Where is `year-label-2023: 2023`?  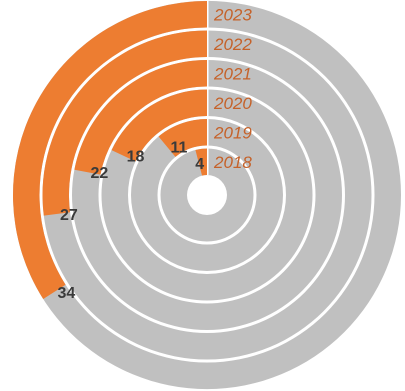
year-label-2023: 2023 is located at coordinates (232, 14).